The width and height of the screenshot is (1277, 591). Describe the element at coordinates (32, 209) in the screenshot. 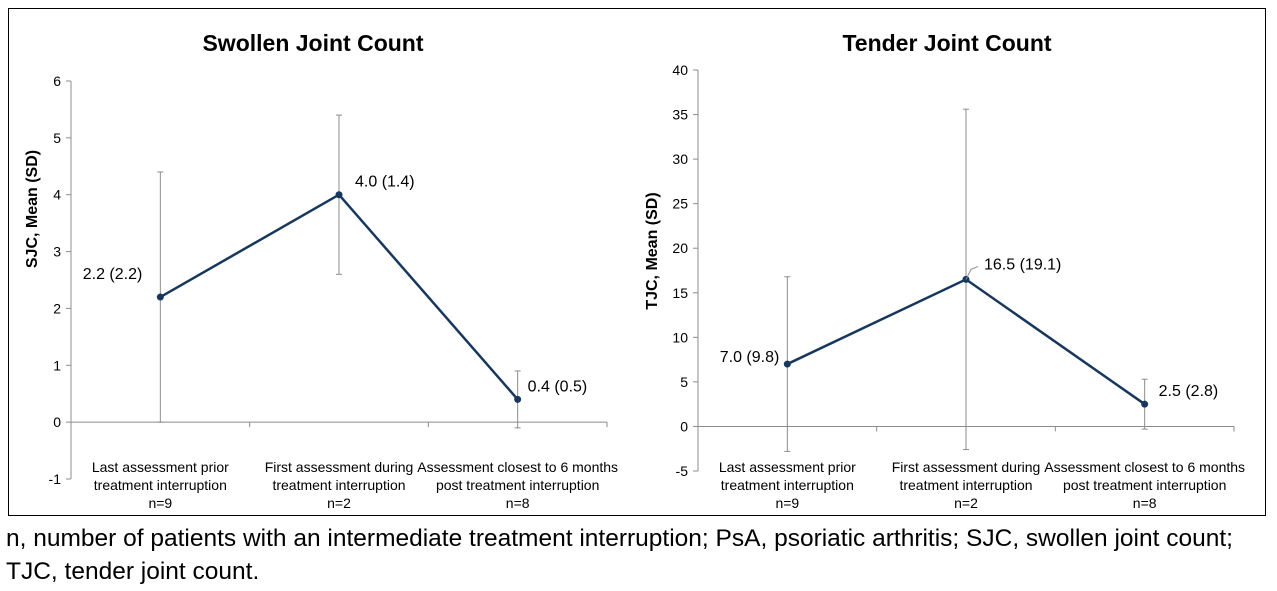

I see `y-axis-label: SJC, Mean (SD)` at that location.